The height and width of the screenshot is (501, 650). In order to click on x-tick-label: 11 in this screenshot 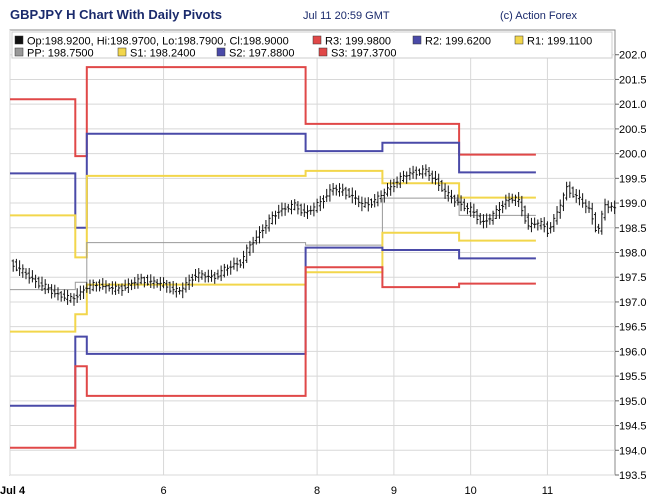, I will do `click(547, 491)`.